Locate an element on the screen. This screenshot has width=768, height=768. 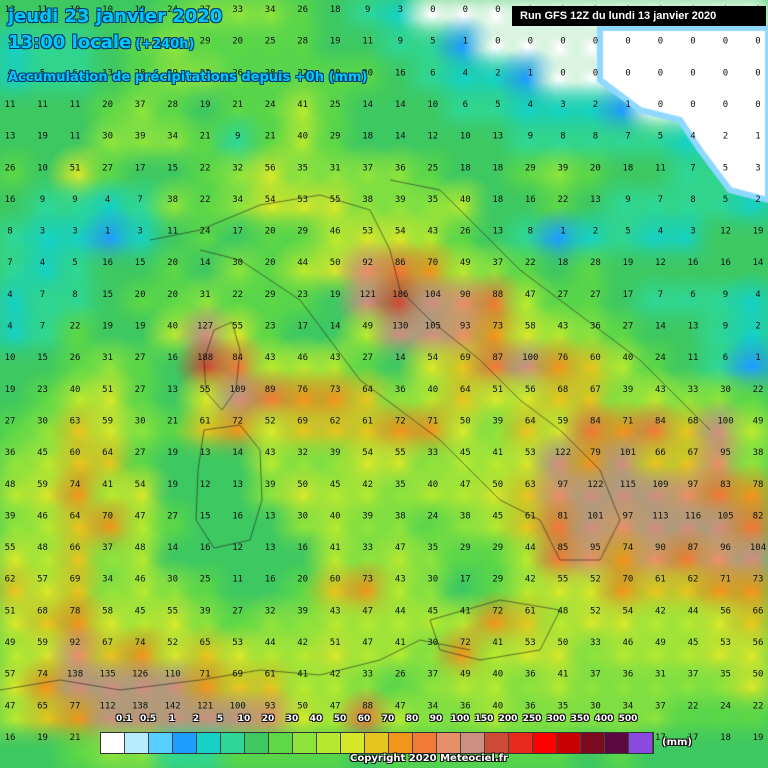
grid-value: 36 is located at coordinates (530, 675).